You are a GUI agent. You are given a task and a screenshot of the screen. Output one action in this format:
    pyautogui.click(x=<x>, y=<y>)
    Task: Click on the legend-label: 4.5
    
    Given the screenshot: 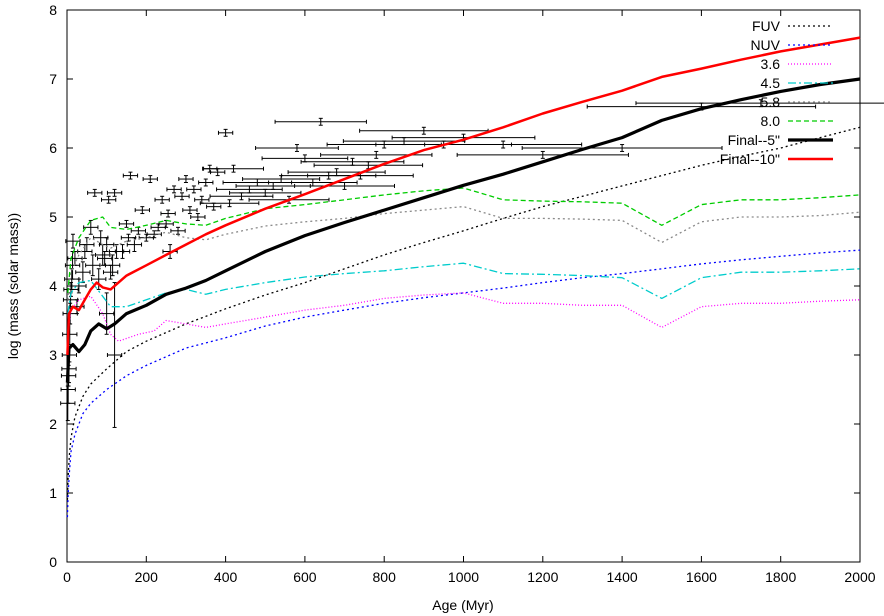 What is the action you would take?
    pyautogui.click(x=771, y=83)
    